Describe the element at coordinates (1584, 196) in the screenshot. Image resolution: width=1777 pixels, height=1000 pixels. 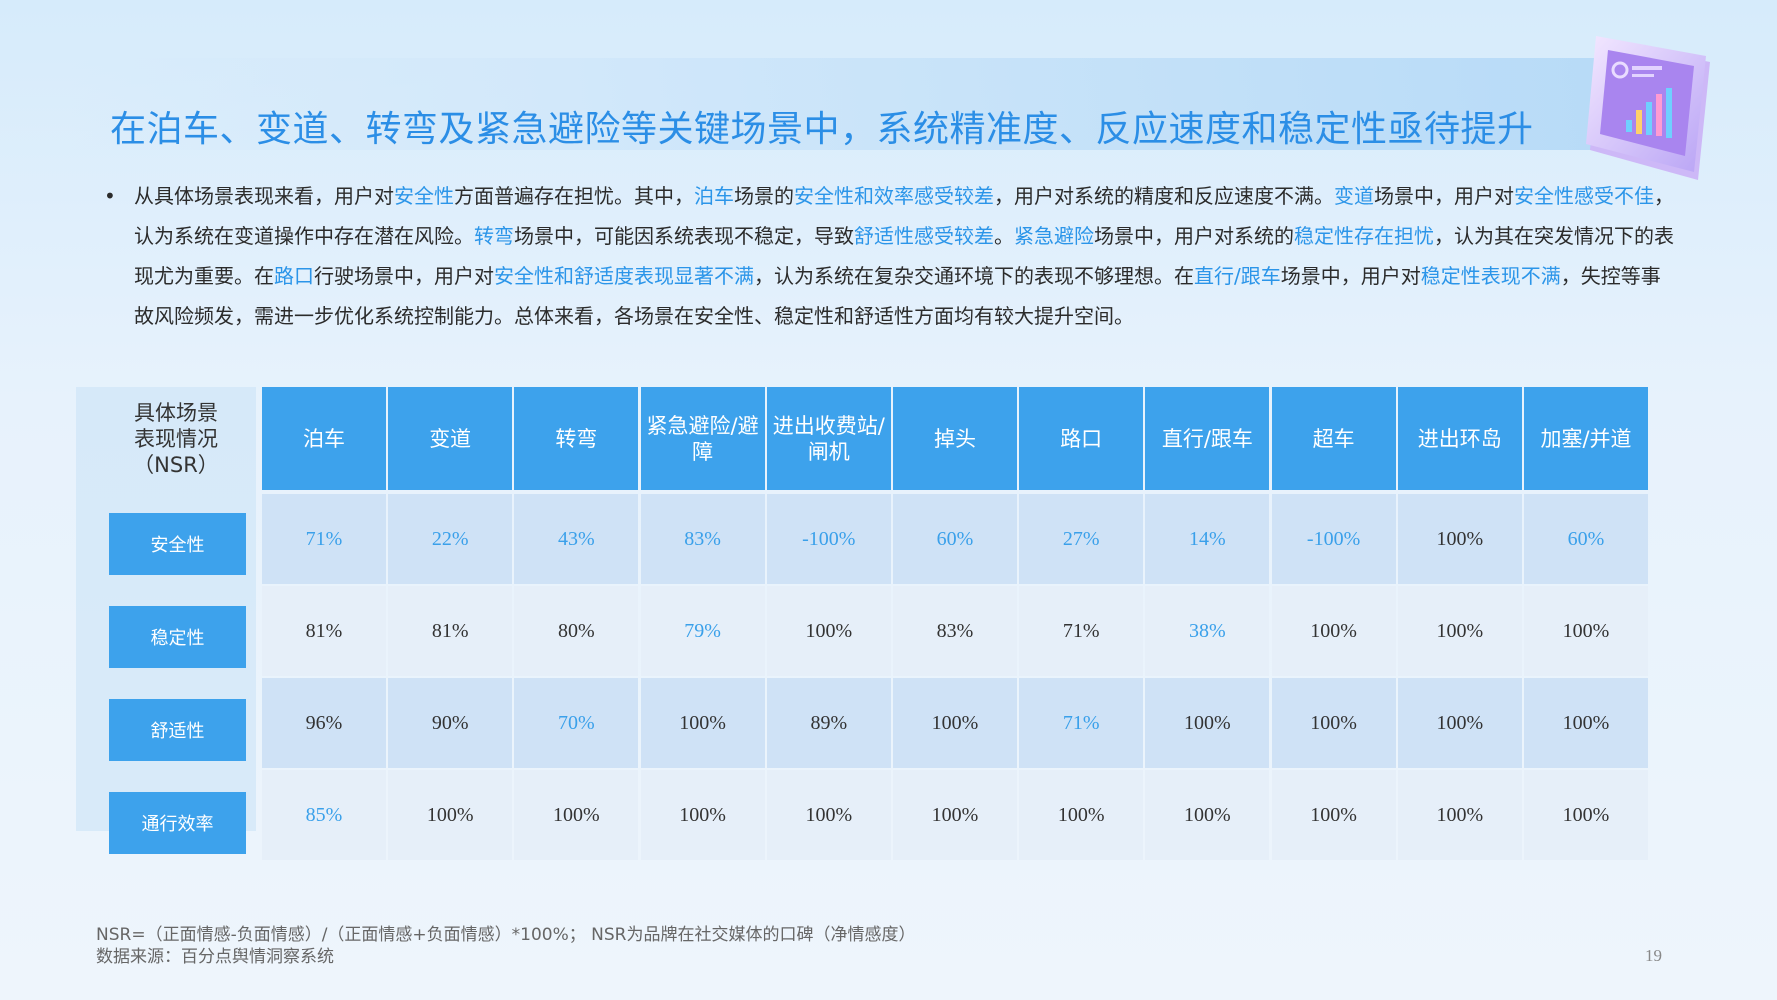
I see `highlight-text: 安全性感受不佳` at that location.